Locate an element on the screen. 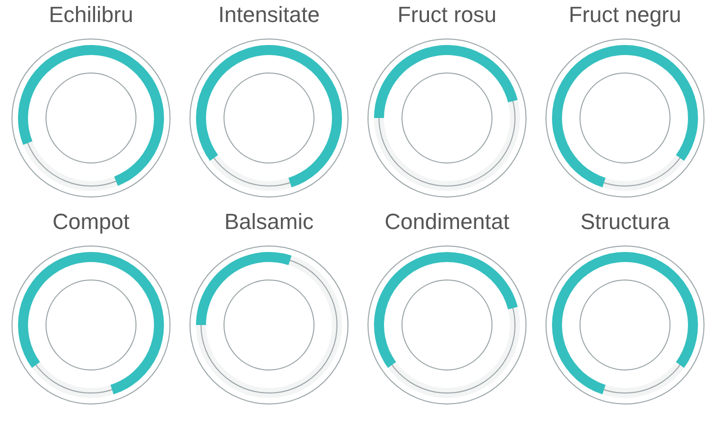 This screenshot has width=716, height=436. chart-title: Compot is located at coordinates (91, 221).